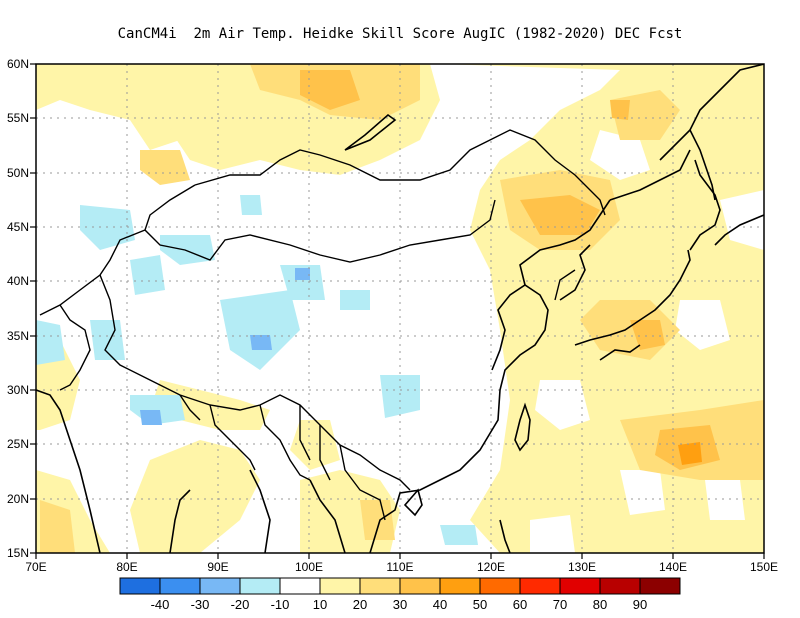 The image size is (800, 618). What do you see at coordinates (18, 336) in the screenshot?
I see `lat-label: 35N` at bounding box center [18, 336].